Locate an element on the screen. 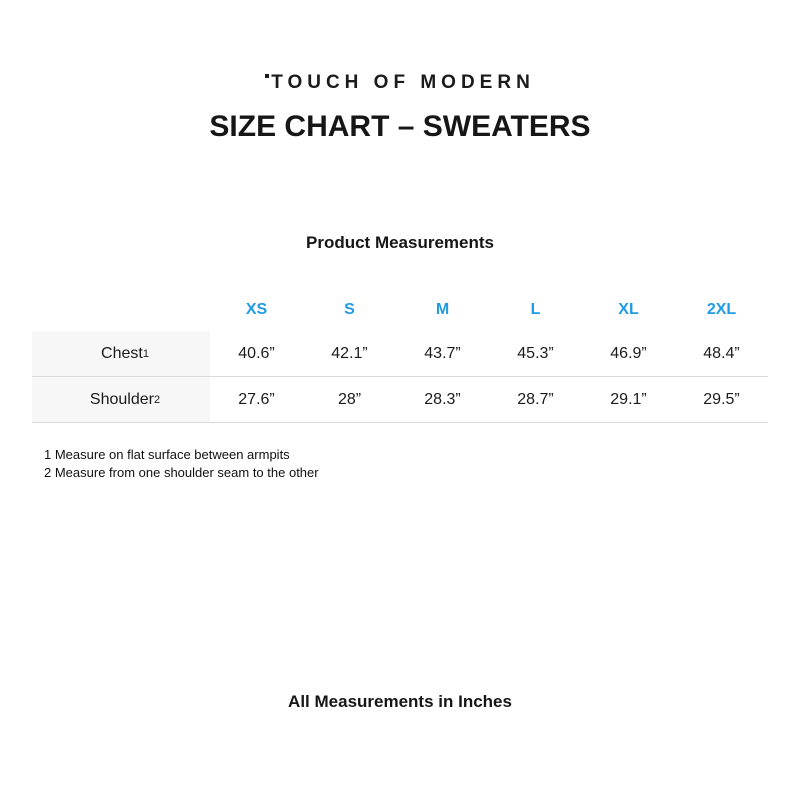  chest-value-m: 43.7” is located at coordinates (442, 354).